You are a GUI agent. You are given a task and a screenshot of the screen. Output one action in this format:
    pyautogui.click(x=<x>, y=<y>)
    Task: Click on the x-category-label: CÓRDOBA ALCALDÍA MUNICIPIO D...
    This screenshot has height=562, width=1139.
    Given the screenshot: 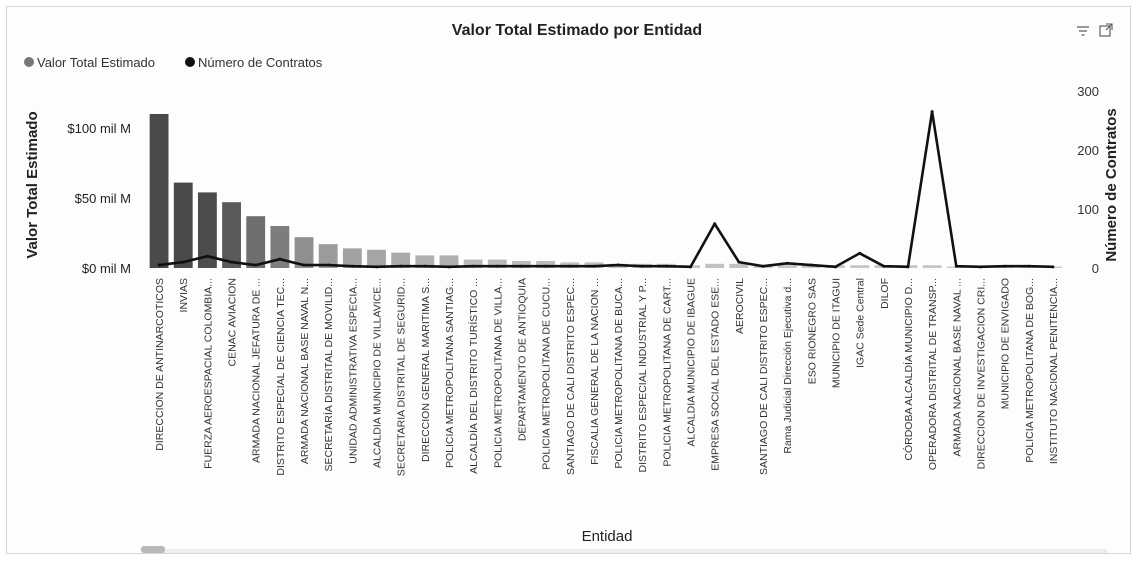 What is the action you would take?
    pyautogui.click(x=908, y=369)
    